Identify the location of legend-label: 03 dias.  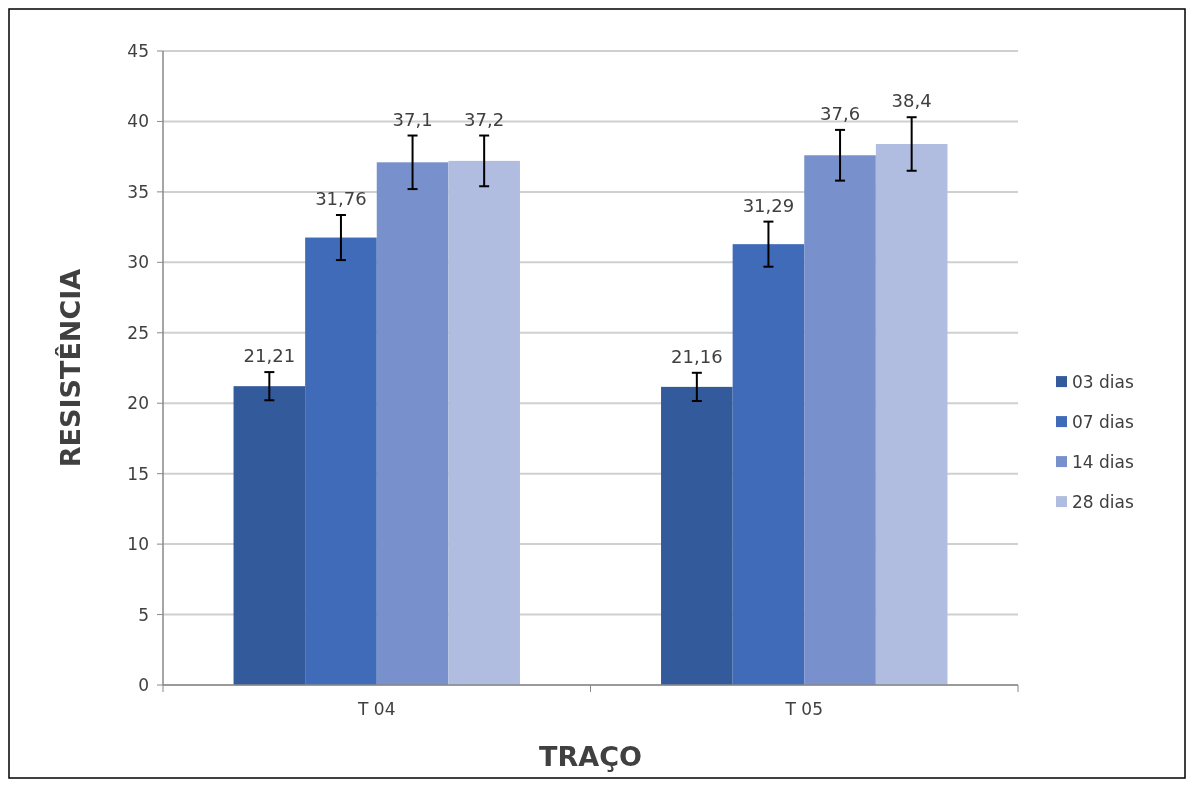
(1103, 382).